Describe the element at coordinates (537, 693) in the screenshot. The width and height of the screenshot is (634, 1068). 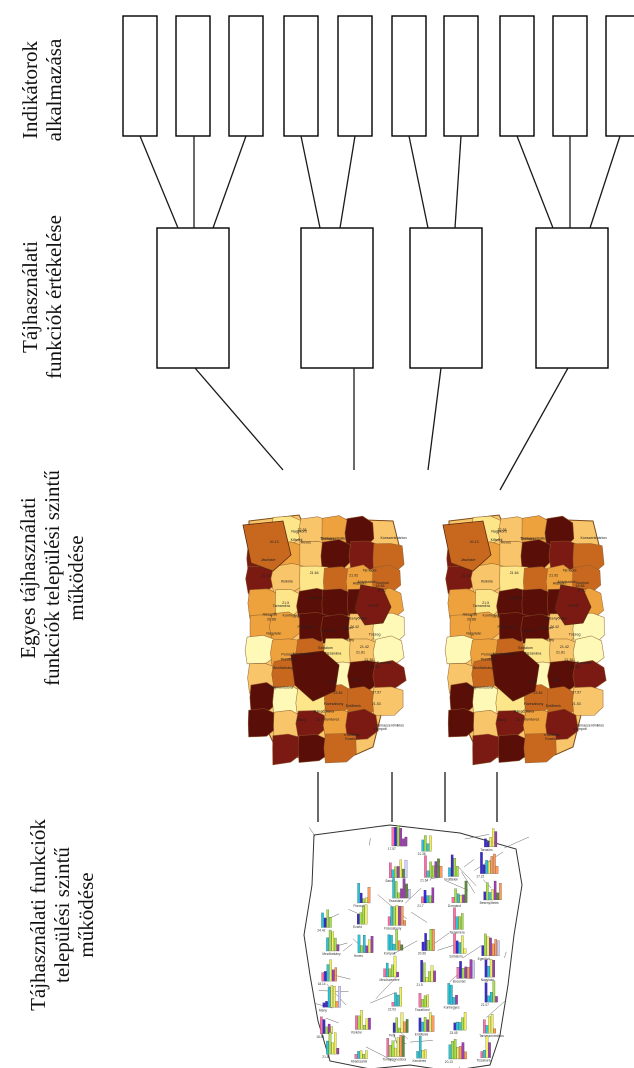
I see `map-label-2-36: 23.45` at that location.